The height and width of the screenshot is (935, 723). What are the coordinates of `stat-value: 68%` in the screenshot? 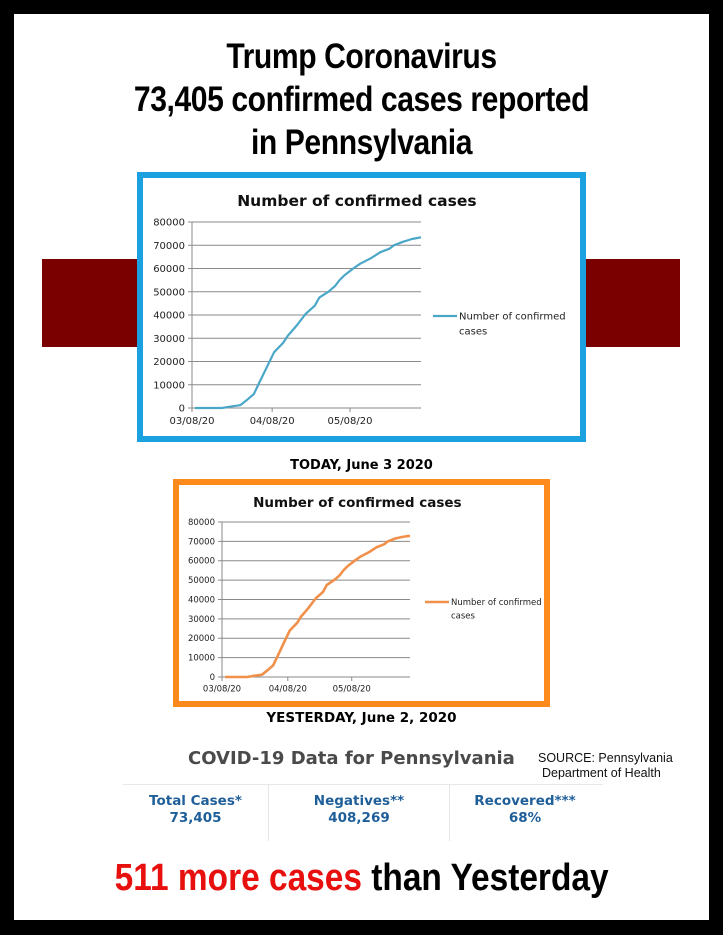 It's located at (525, 818).